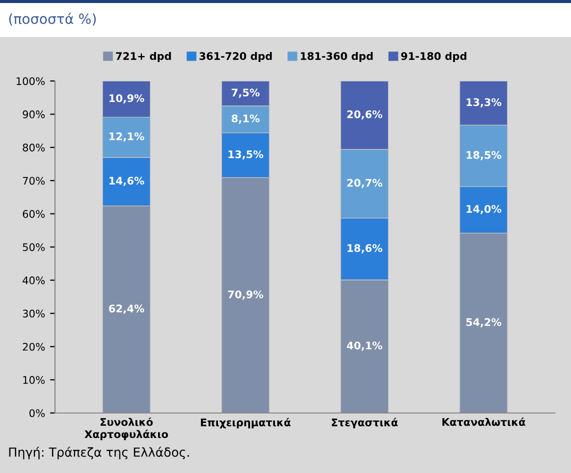 This screenshot has width=571, height=473. Describe the element at coordinates (484, 209) in the screenshot. I see `data-label: 14,0%` at that location.